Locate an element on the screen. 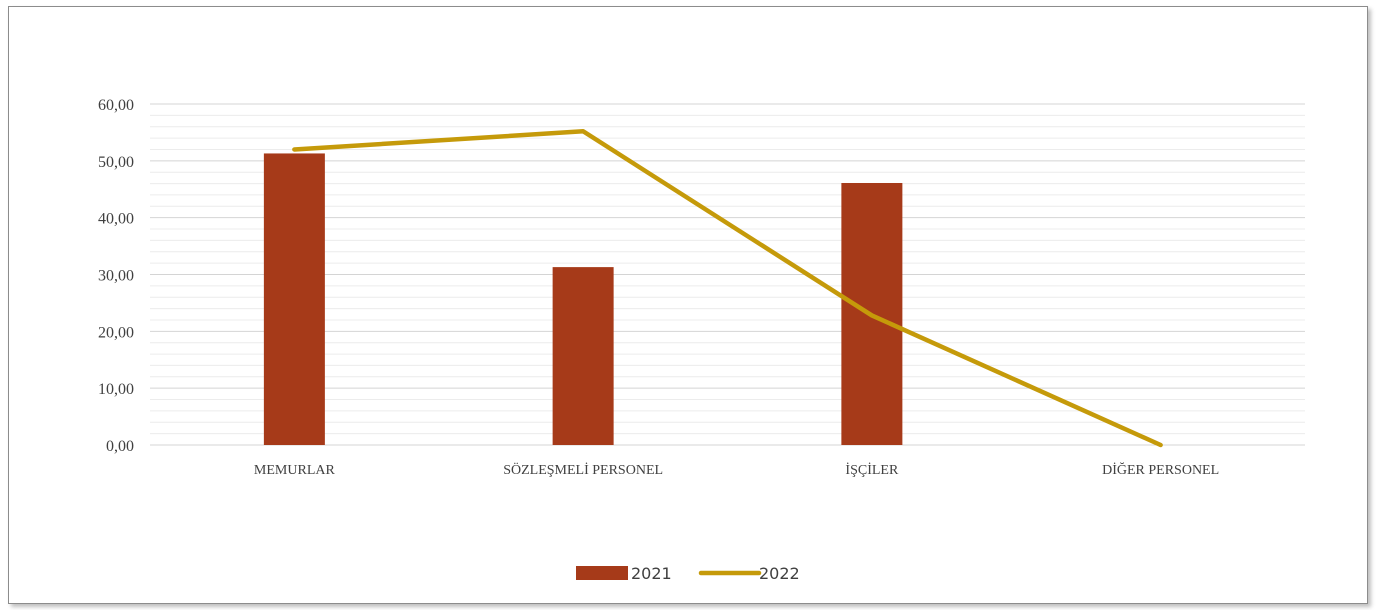 The height and width of the screenshot is (610, 1385). y-tick-label: 60,00 is located at coordinates (116, 105).